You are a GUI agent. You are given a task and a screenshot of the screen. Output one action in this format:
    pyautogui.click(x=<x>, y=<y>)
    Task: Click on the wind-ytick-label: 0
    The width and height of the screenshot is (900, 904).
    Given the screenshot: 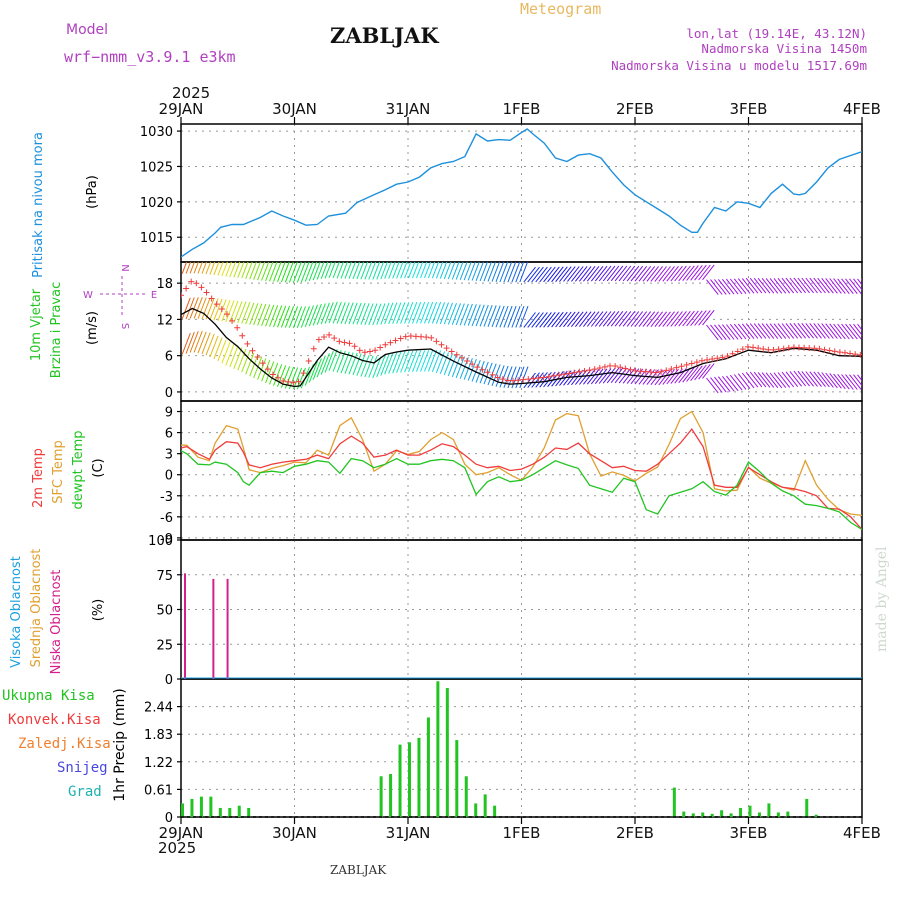 What is the action you would take?
    pyautogui.click(x=169, y=393)
    